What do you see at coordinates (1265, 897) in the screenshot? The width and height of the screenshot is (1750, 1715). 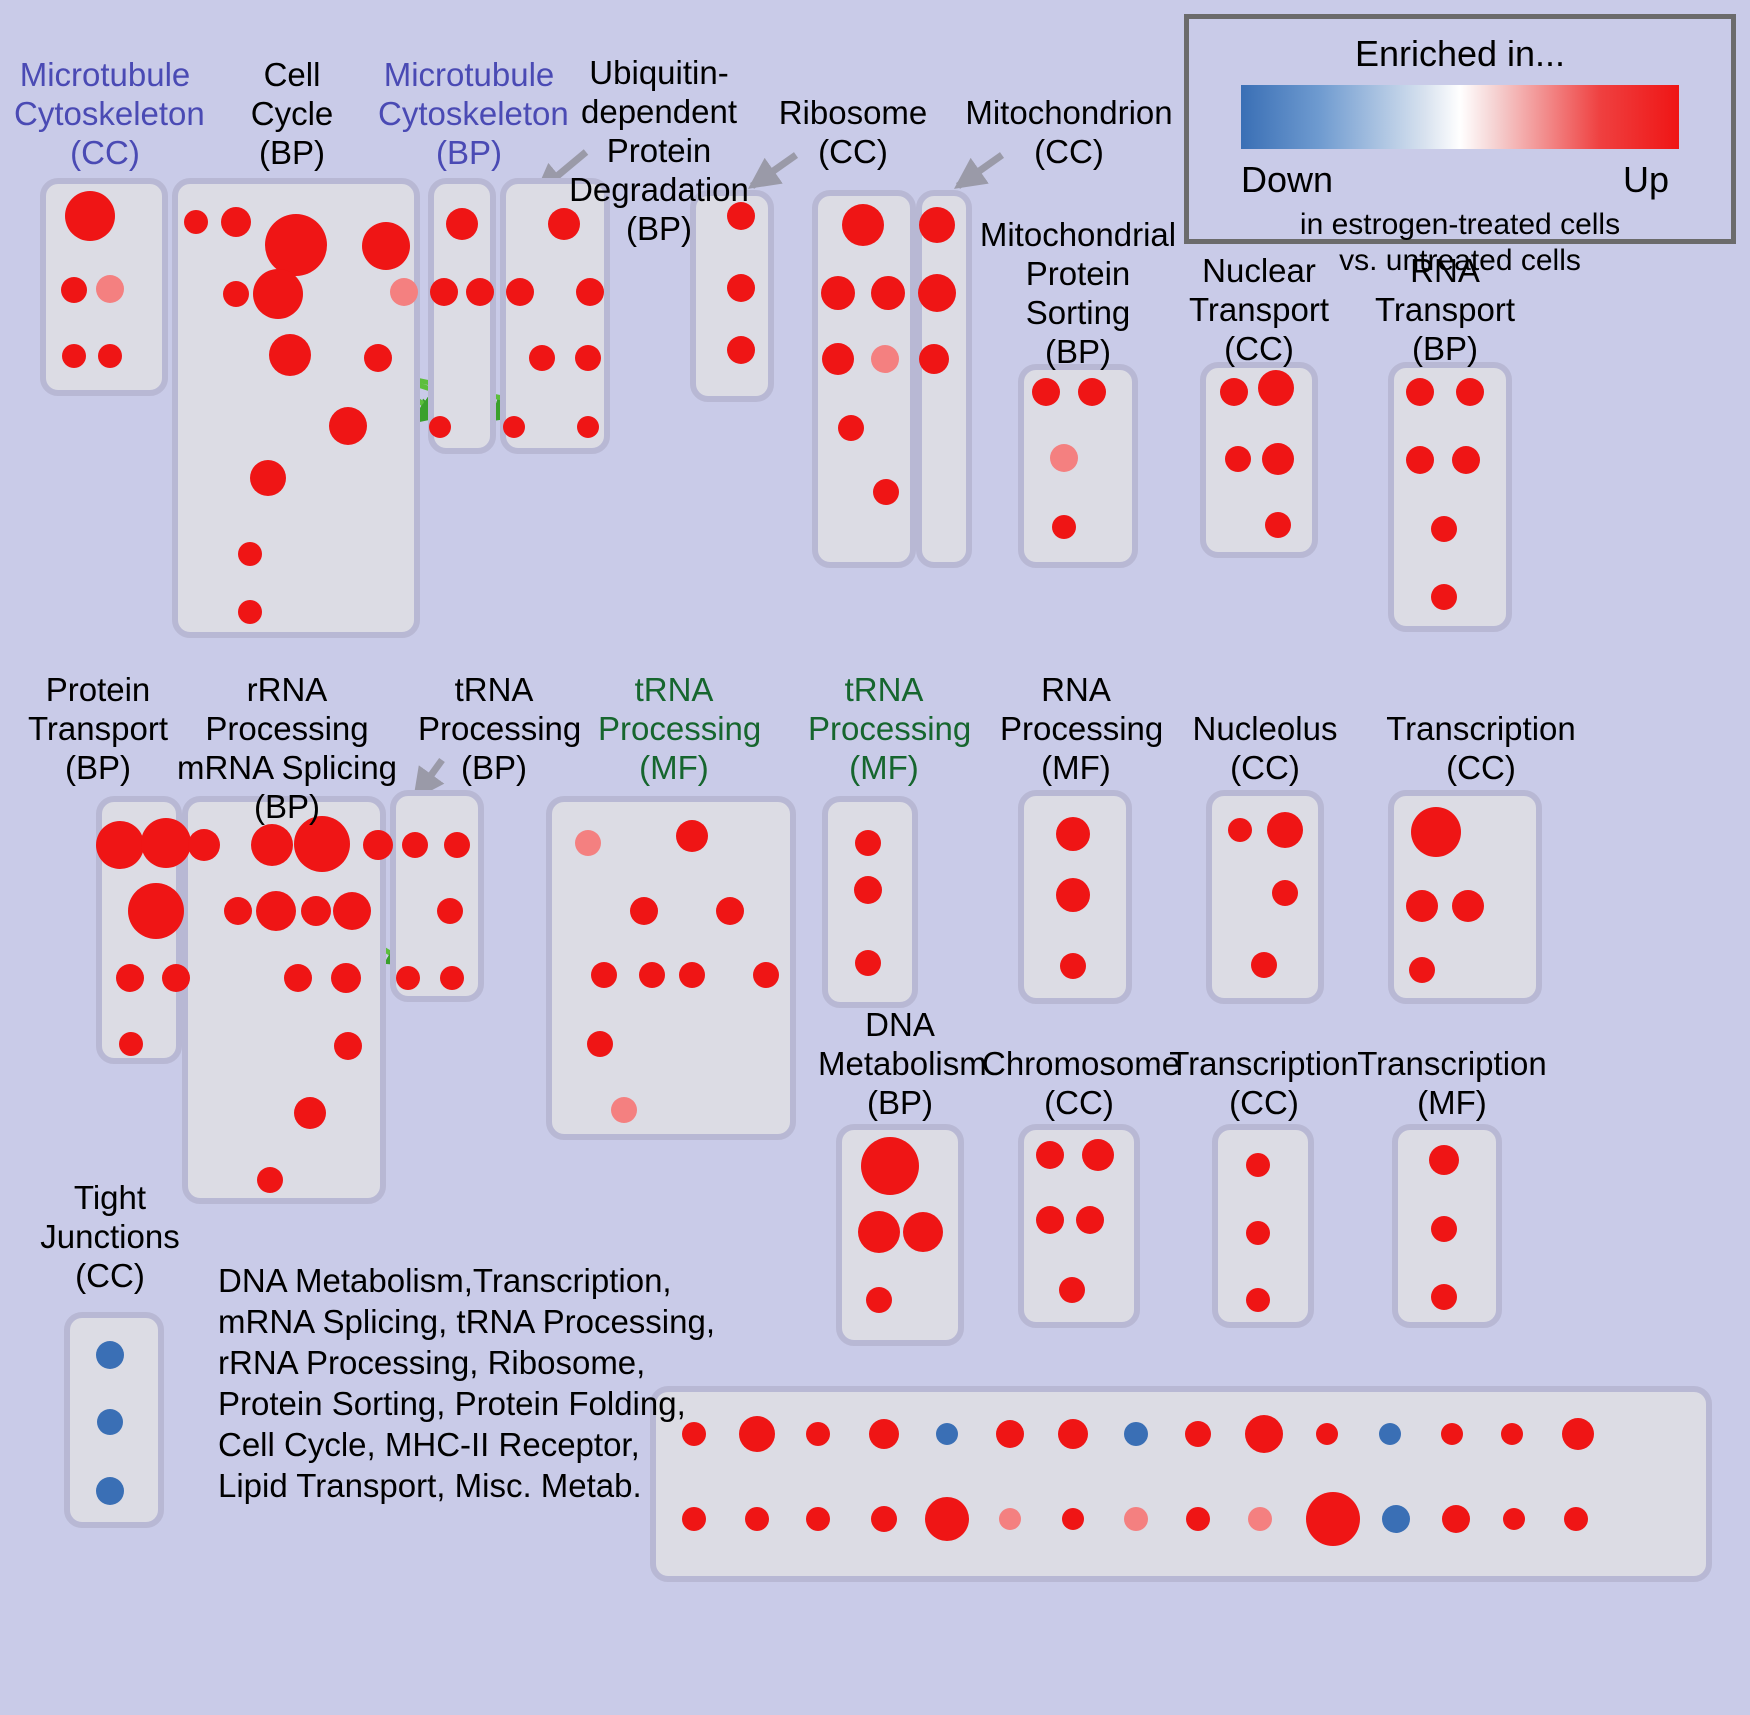 I see `cluster-box-nucleolus-cc` at bounding box center [1265, 897].